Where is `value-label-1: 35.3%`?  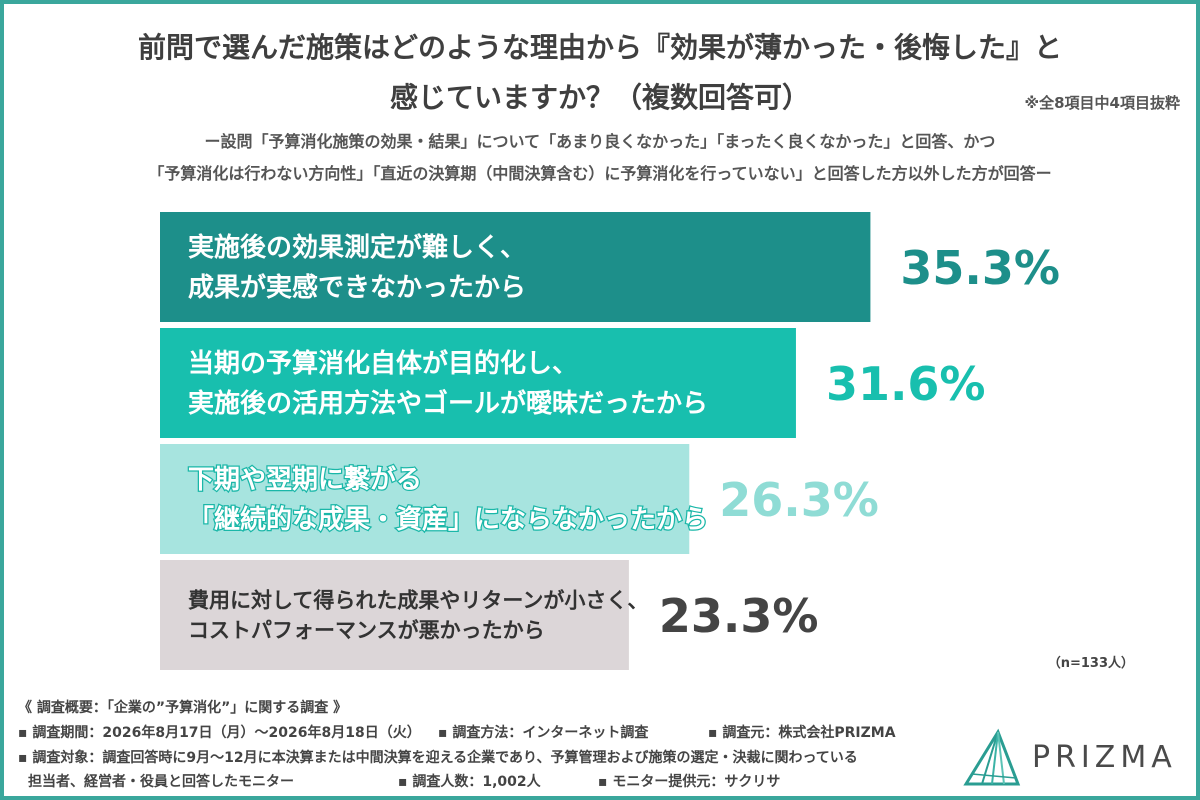
value-label-1: 35.3% is located at coordinates (980, 268).